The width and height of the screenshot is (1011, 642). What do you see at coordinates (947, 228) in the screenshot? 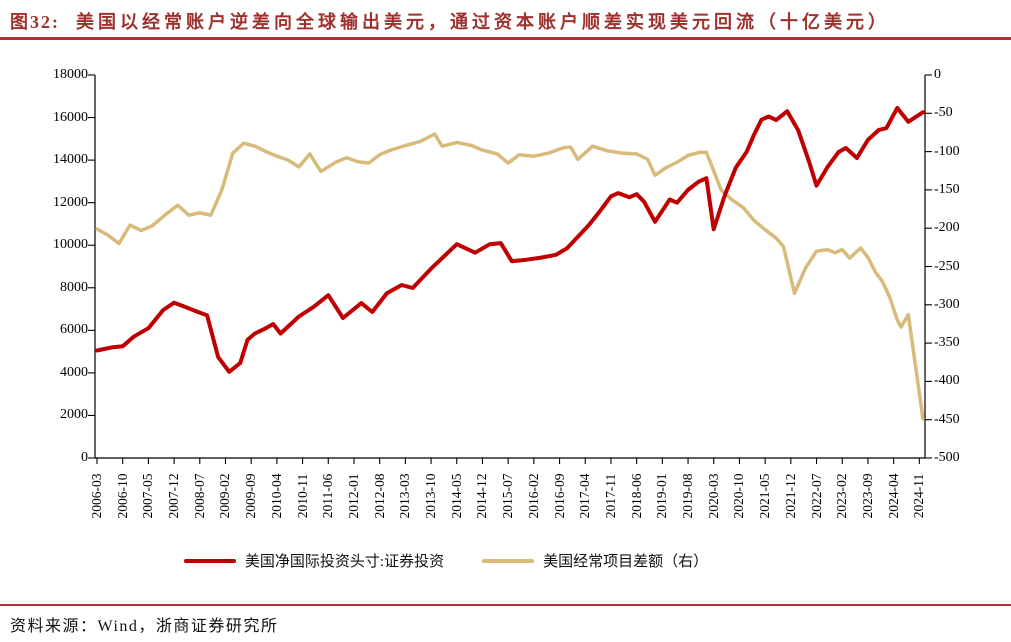
I see `right-axis-tick-label: -200` at bounding box center [947, 228].